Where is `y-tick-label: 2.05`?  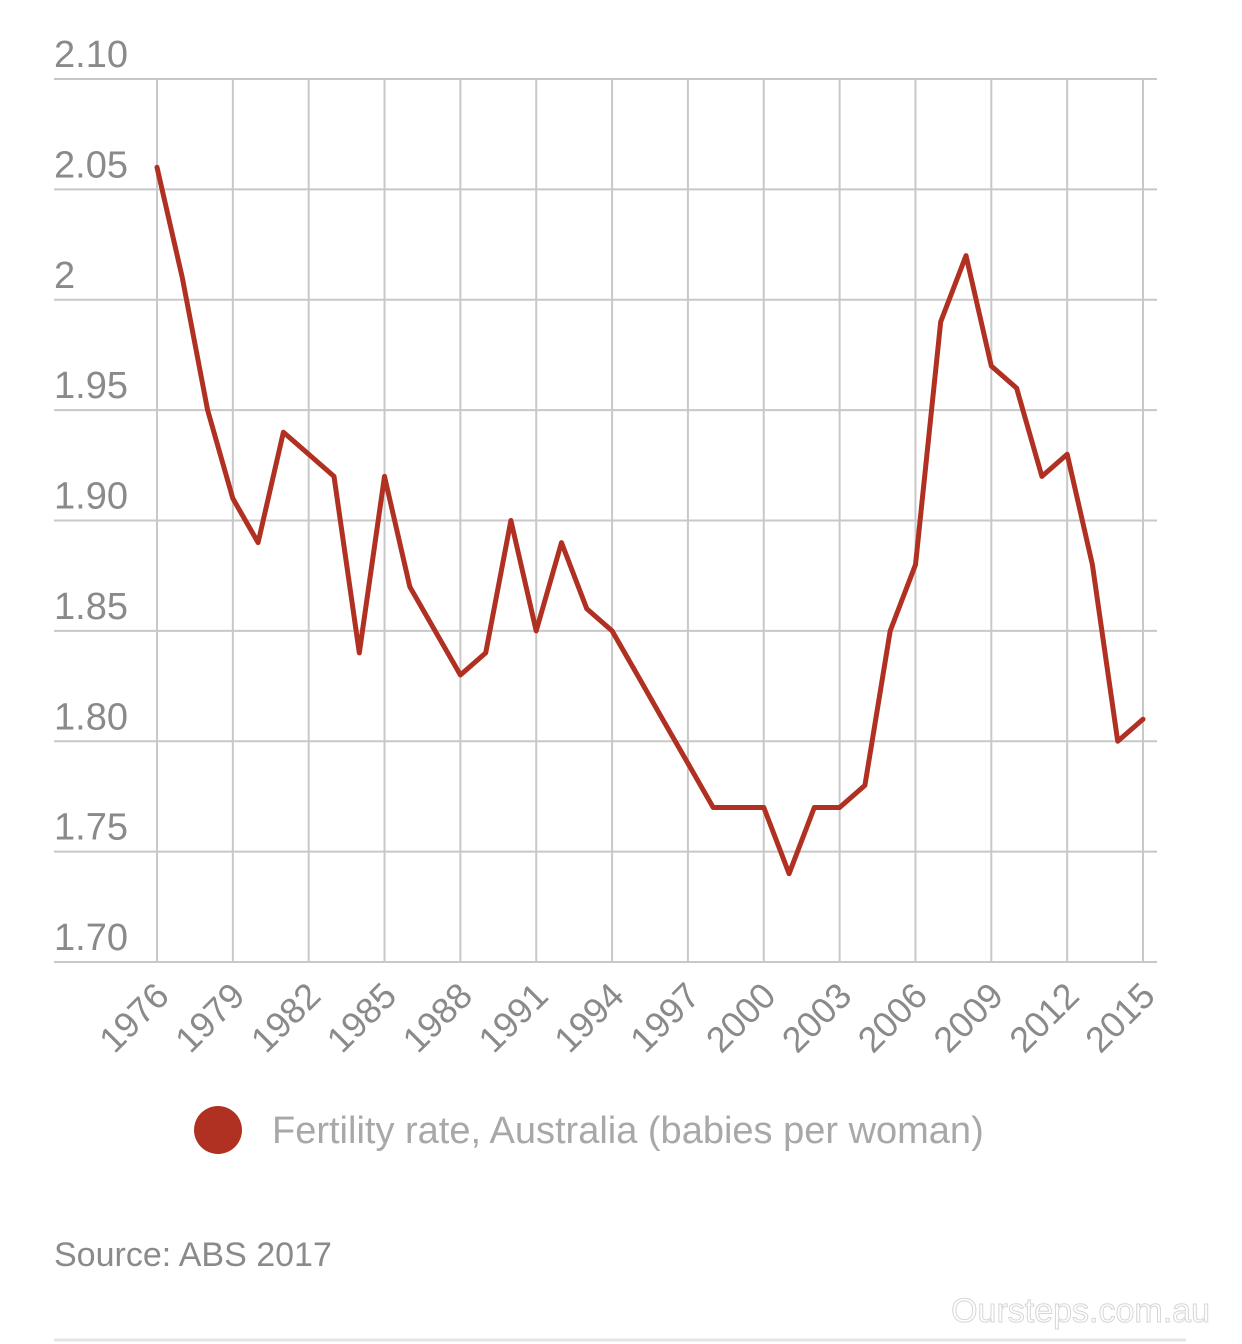 y-tick-label: 2.05 is located at coordinates (91, 165).